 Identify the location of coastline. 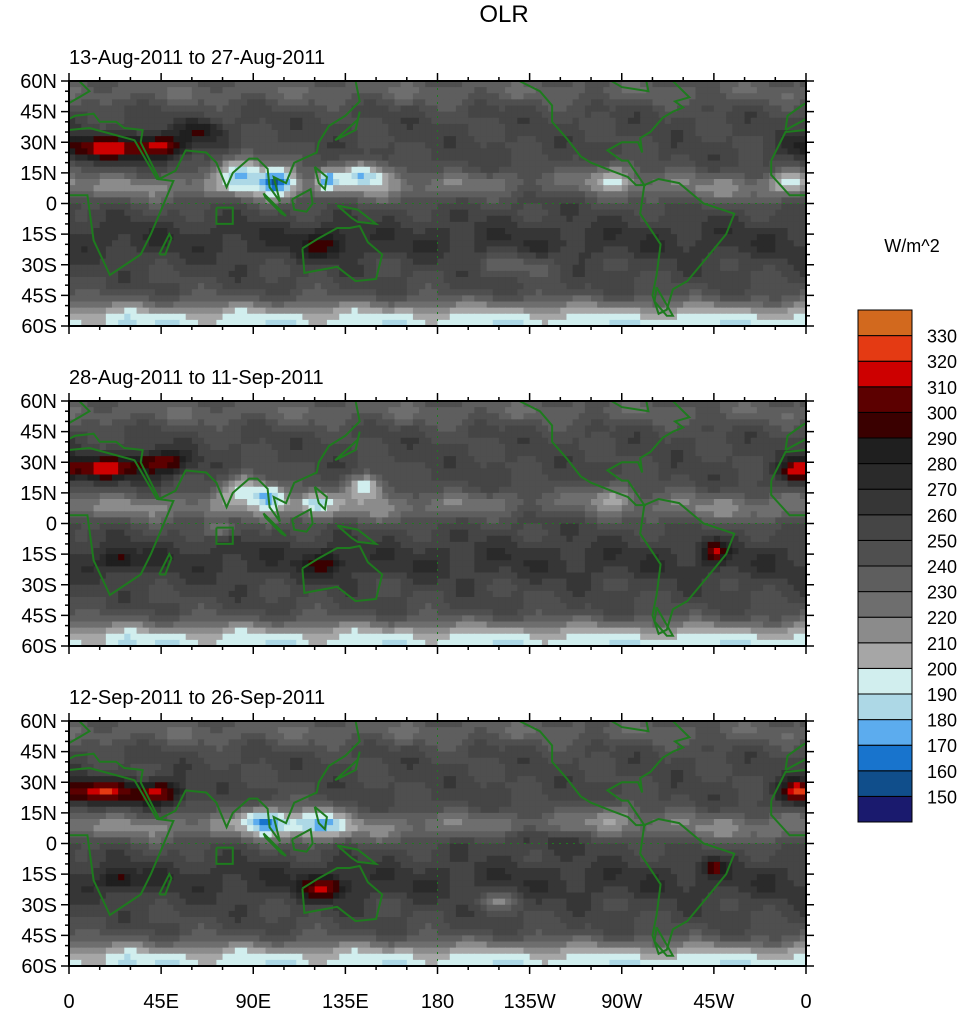
(122, 201).